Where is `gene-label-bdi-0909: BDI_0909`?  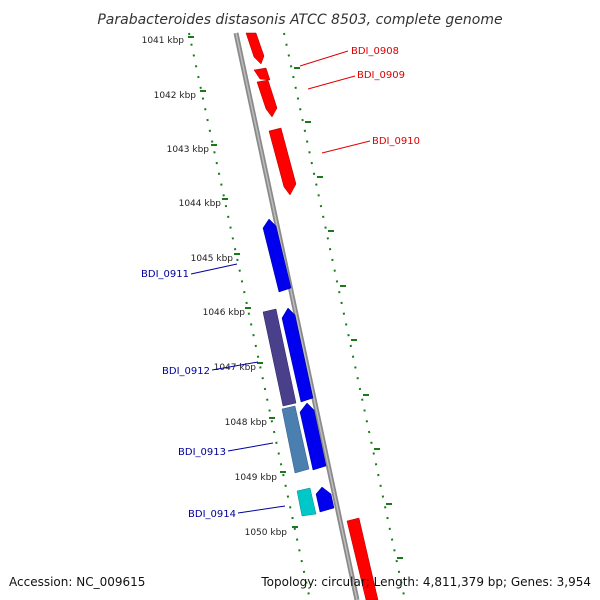 gene-label-bdi-0909: BDI_0909 is located at coordinates (381, 75).